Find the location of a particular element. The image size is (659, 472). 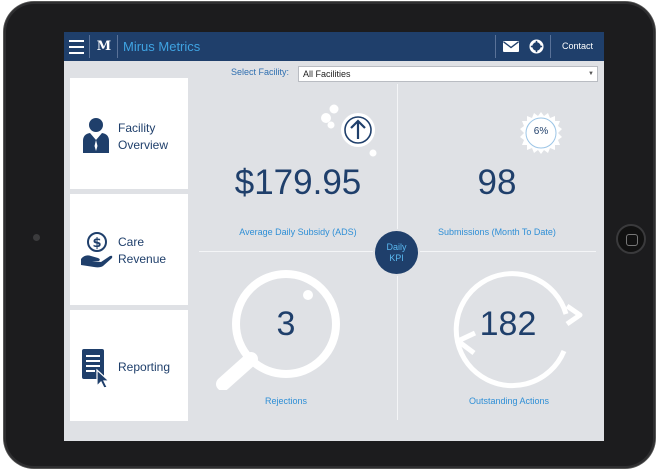

facility-select-value: All Facilities is located at coordinates (327, 74).